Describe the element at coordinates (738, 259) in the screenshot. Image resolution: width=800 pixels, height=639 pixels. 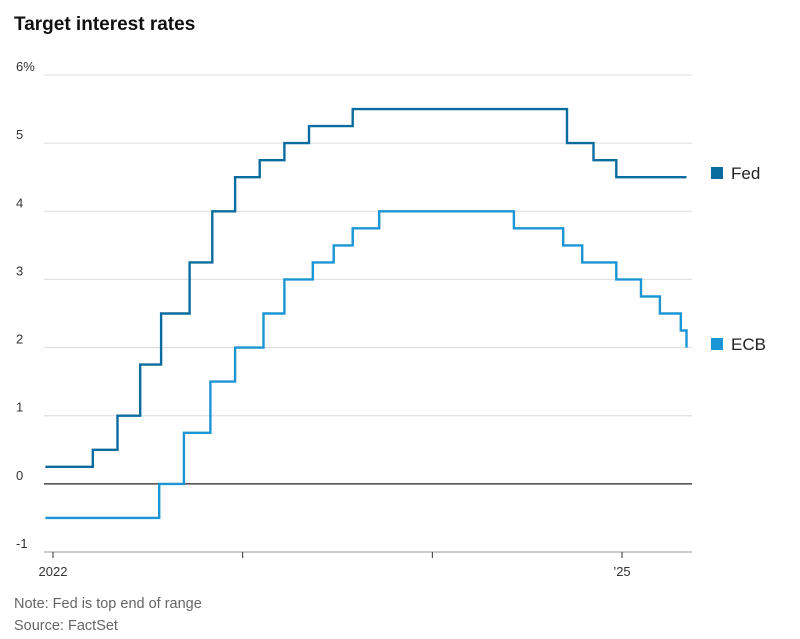
I see `legend-layer: Fed ECB` at that location.